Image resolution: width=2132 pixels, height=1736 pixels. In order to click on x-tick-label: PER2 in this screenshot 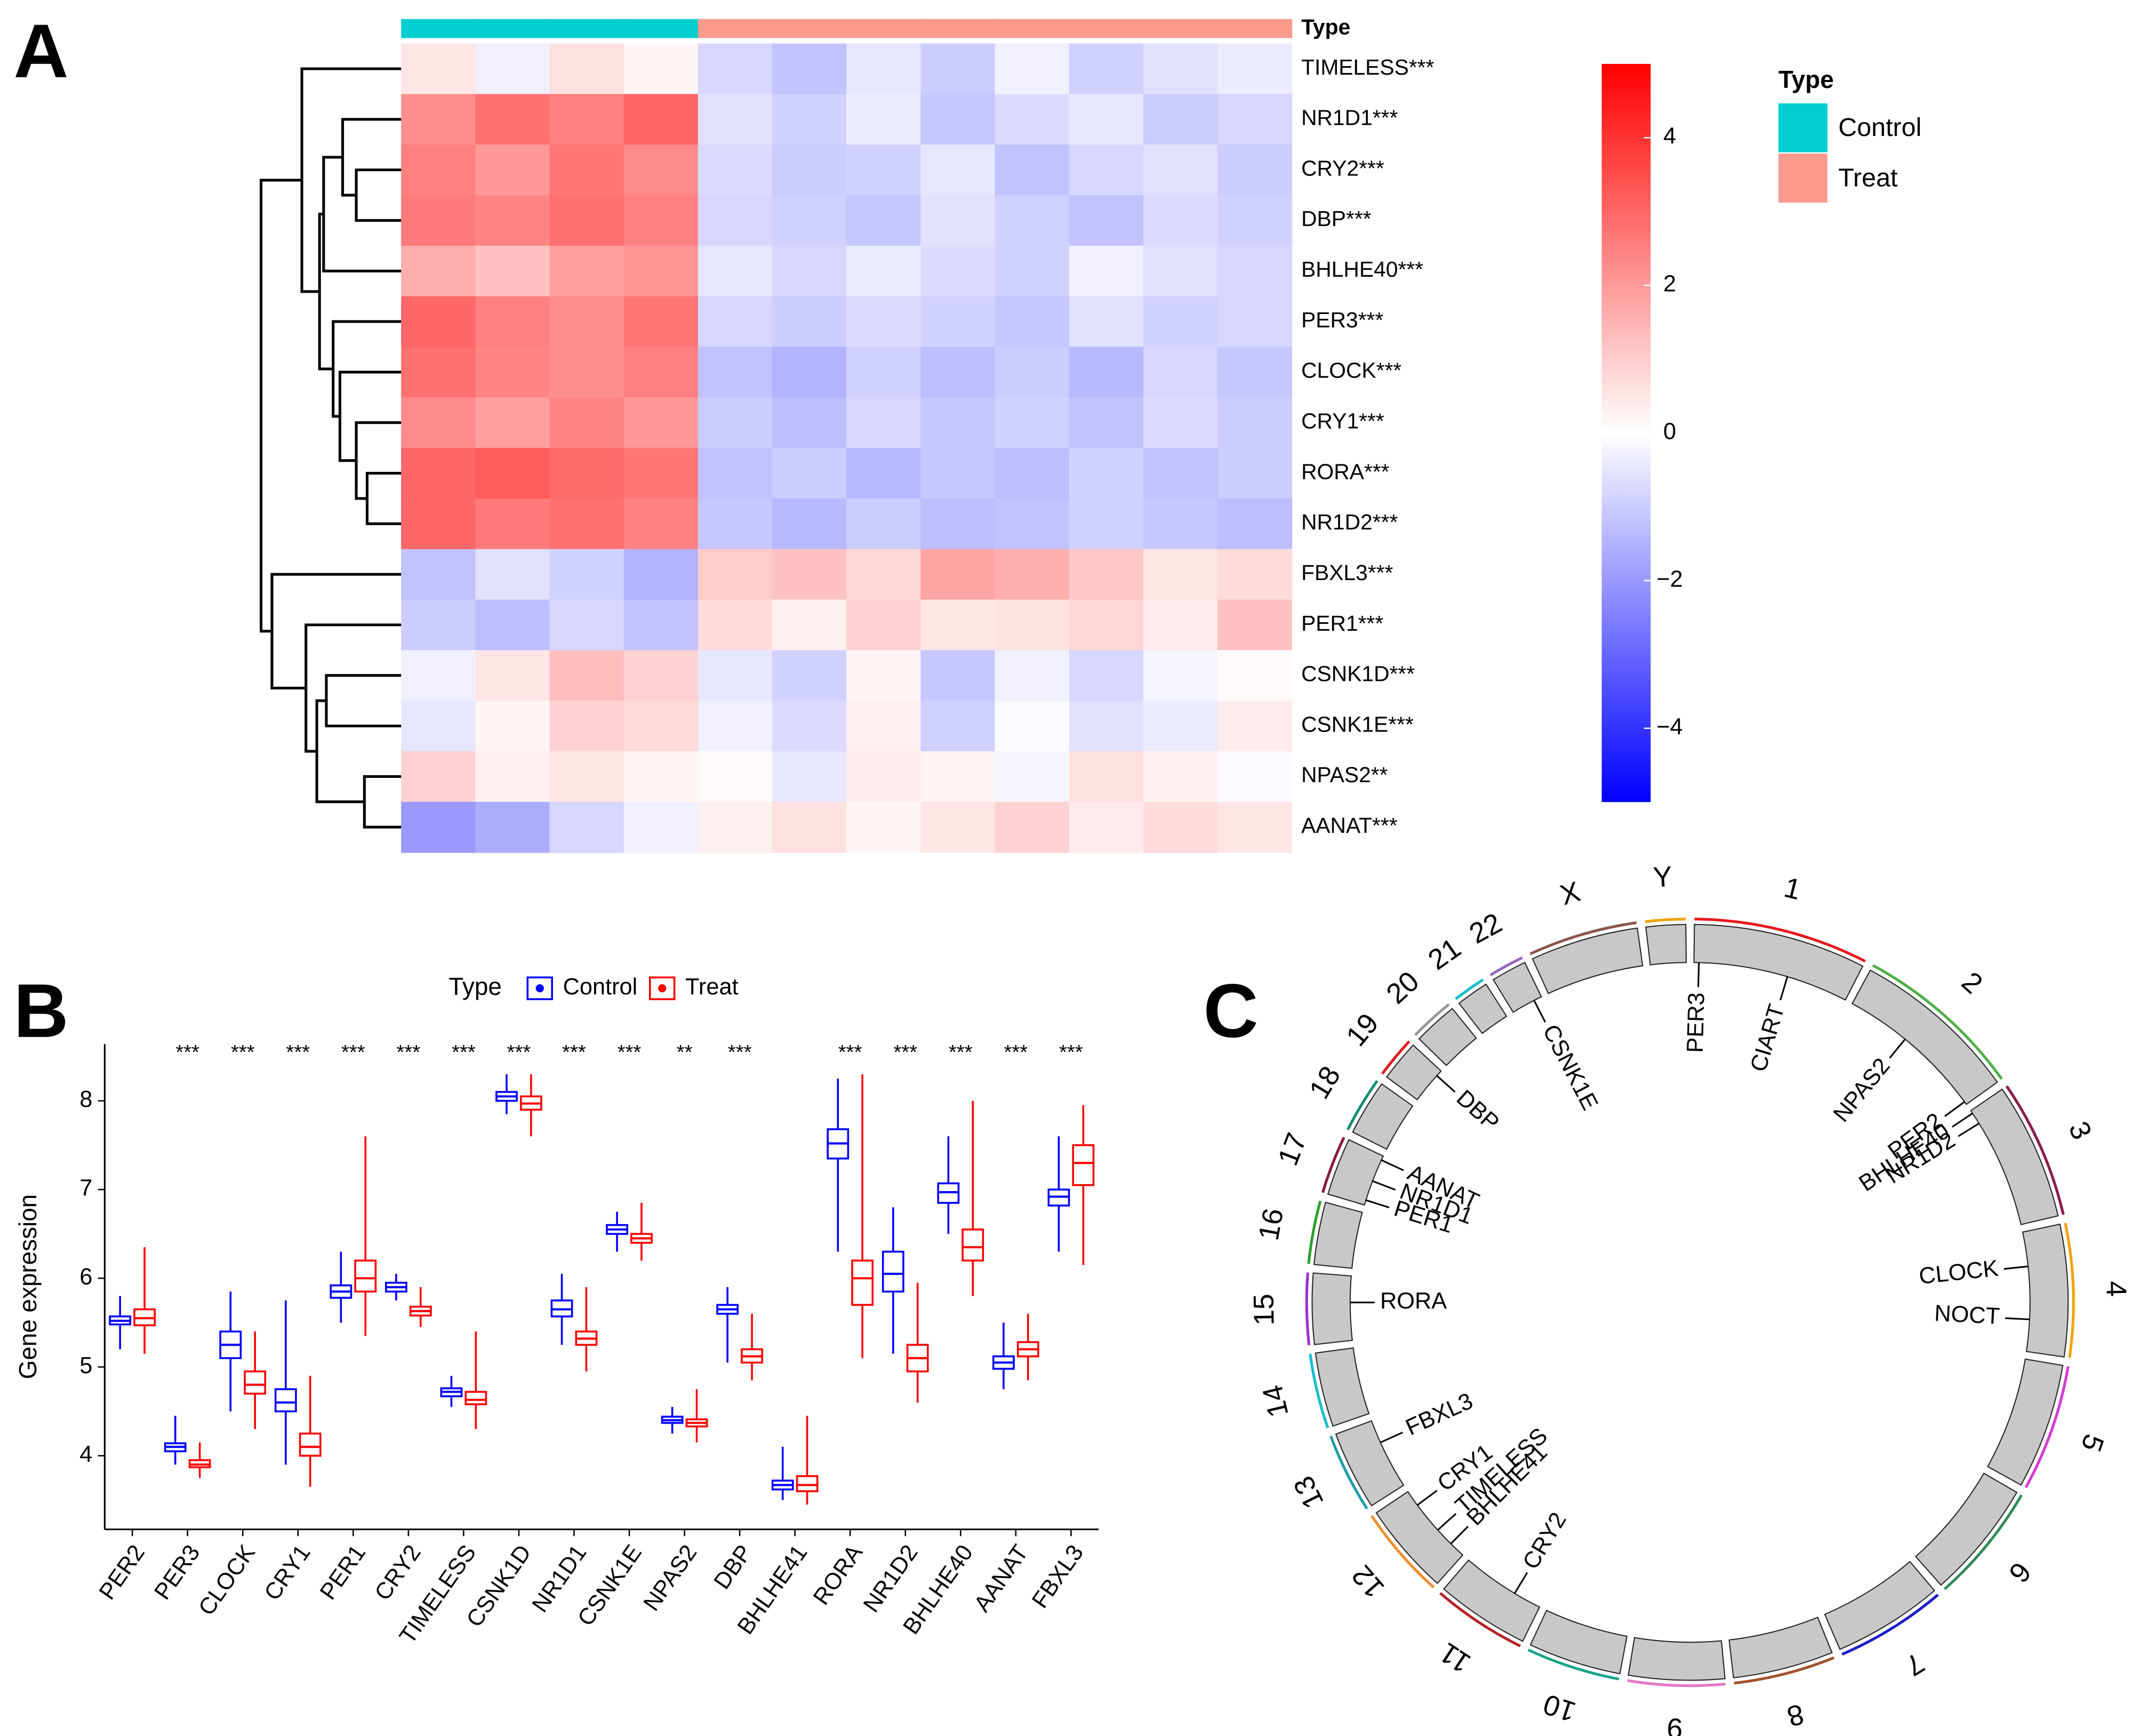, I will do `click(122, 1572)`.